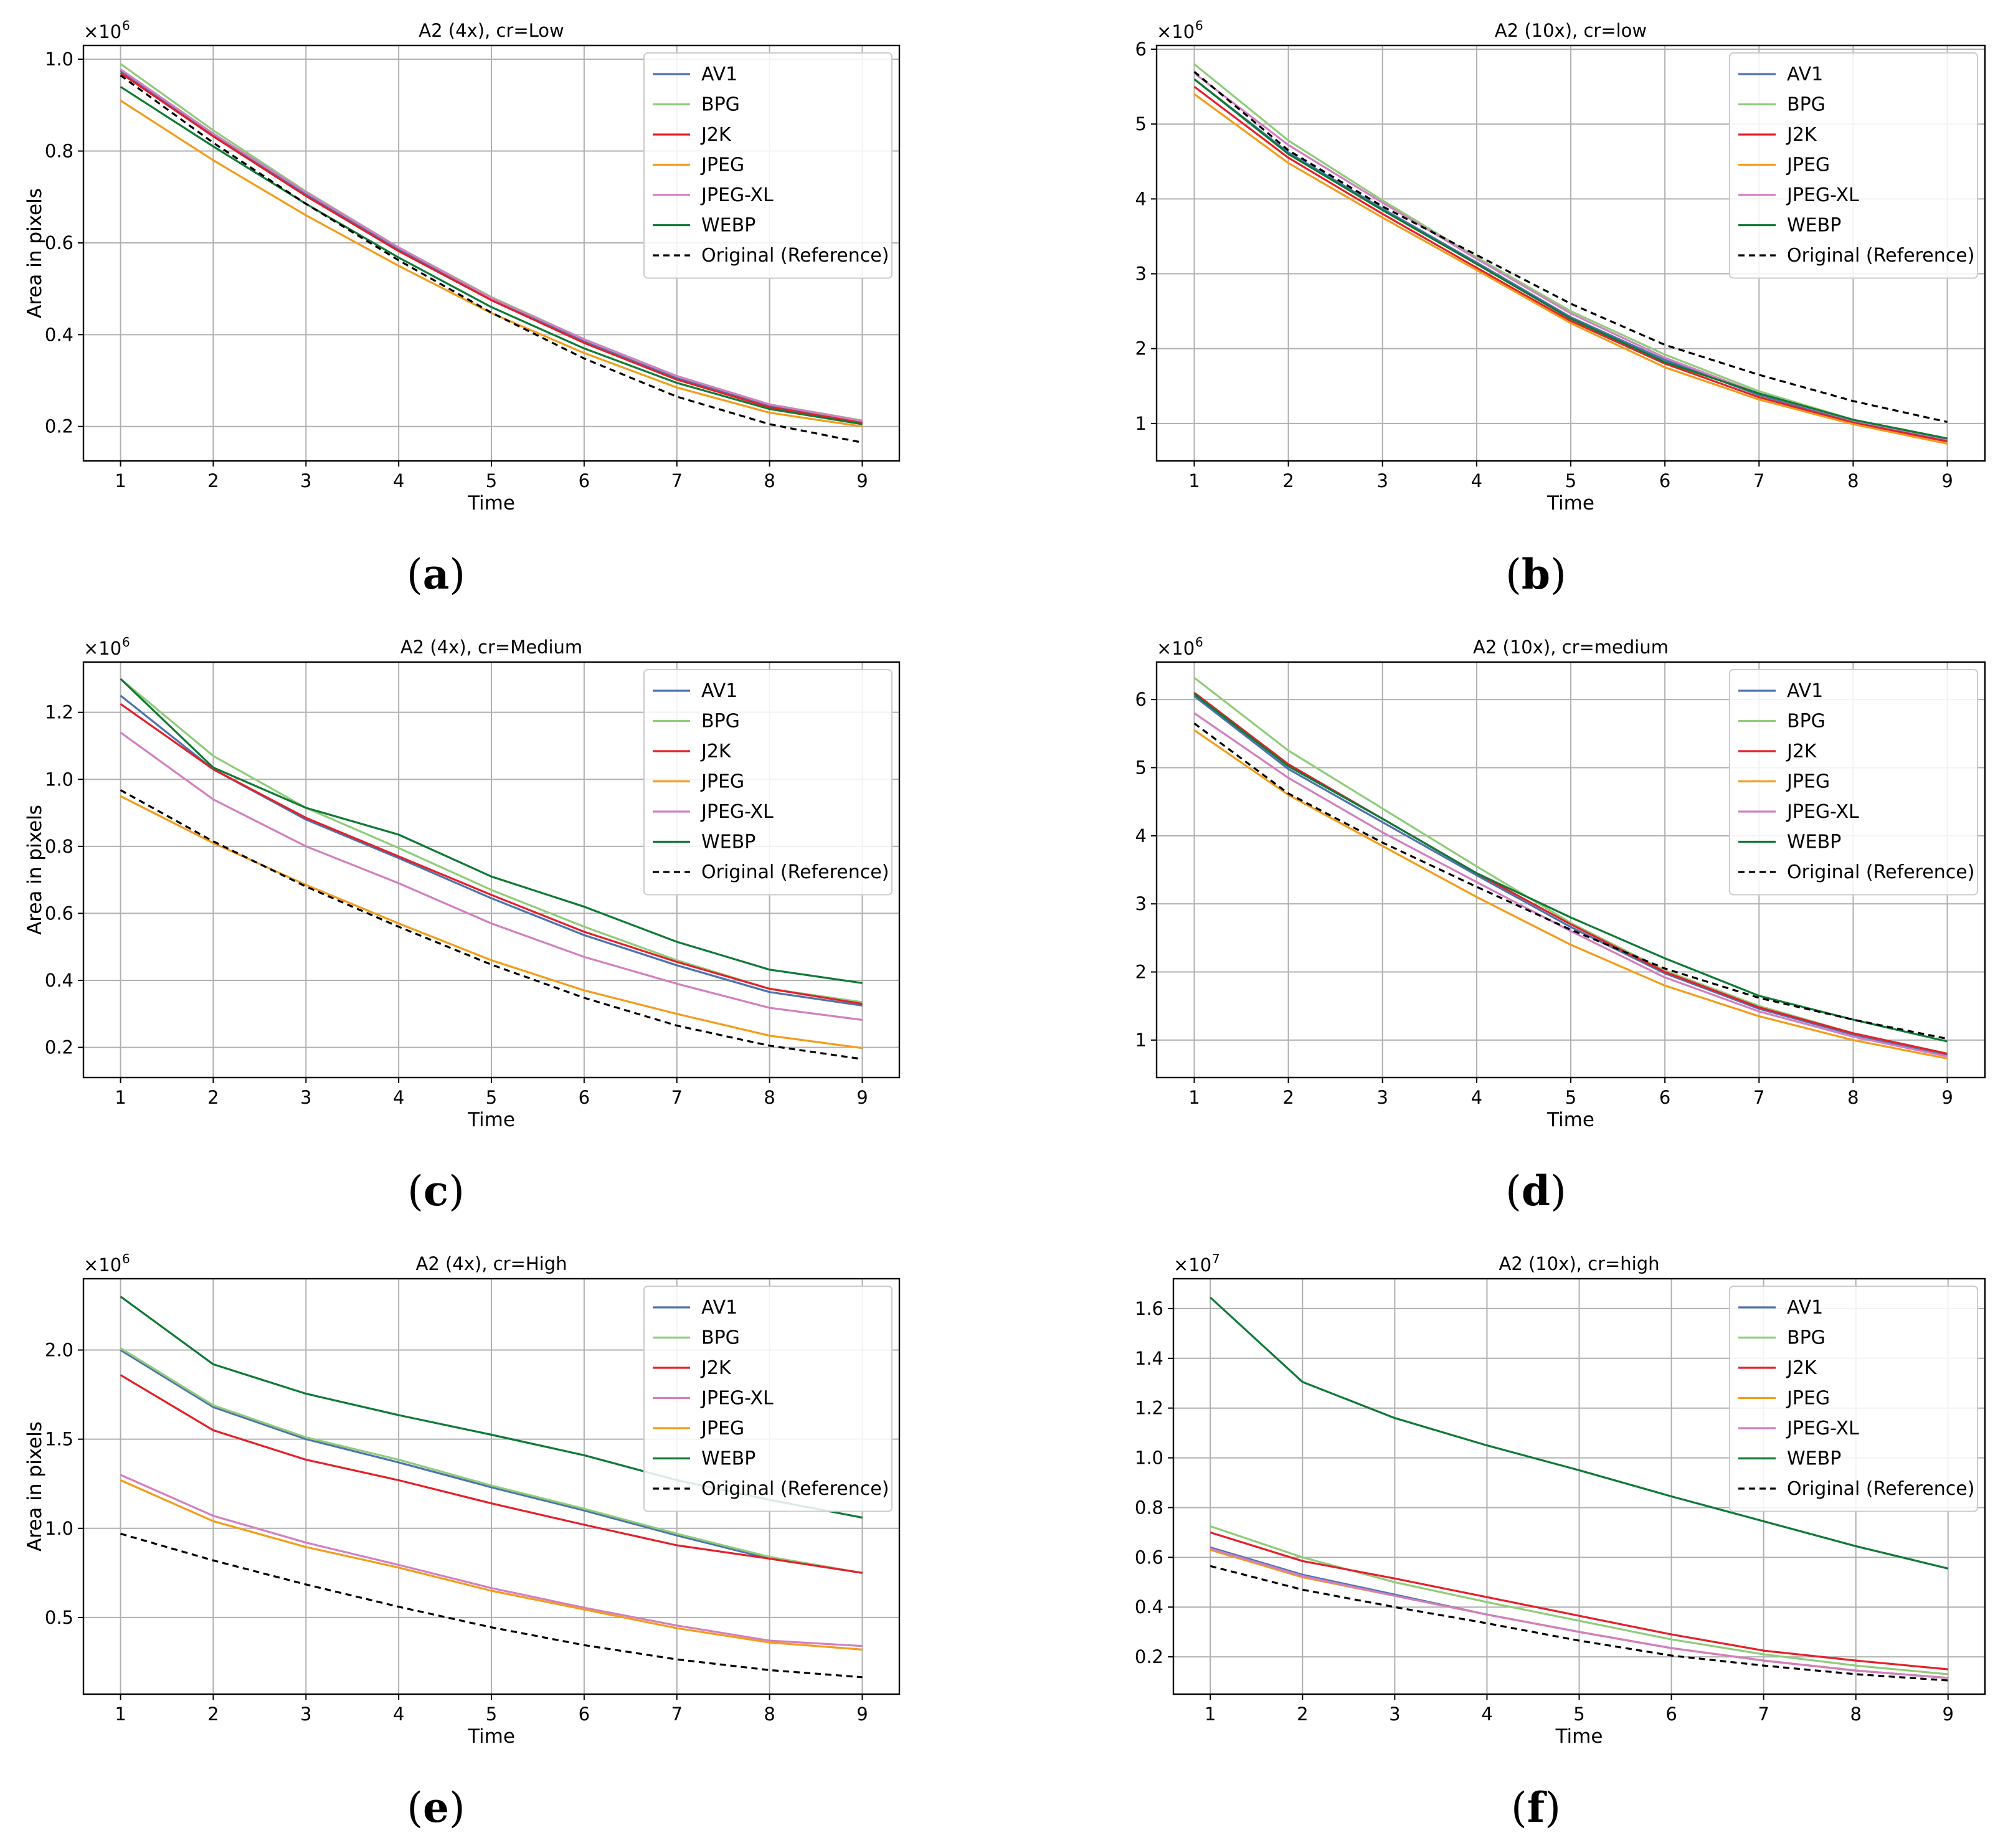 This screenshot has height=1848, width=2008. What do you see at coordinates (1579, 1623) in the screenshot?
I see `chart-5-line-original-reference` at bounding box center [1579, 1623].